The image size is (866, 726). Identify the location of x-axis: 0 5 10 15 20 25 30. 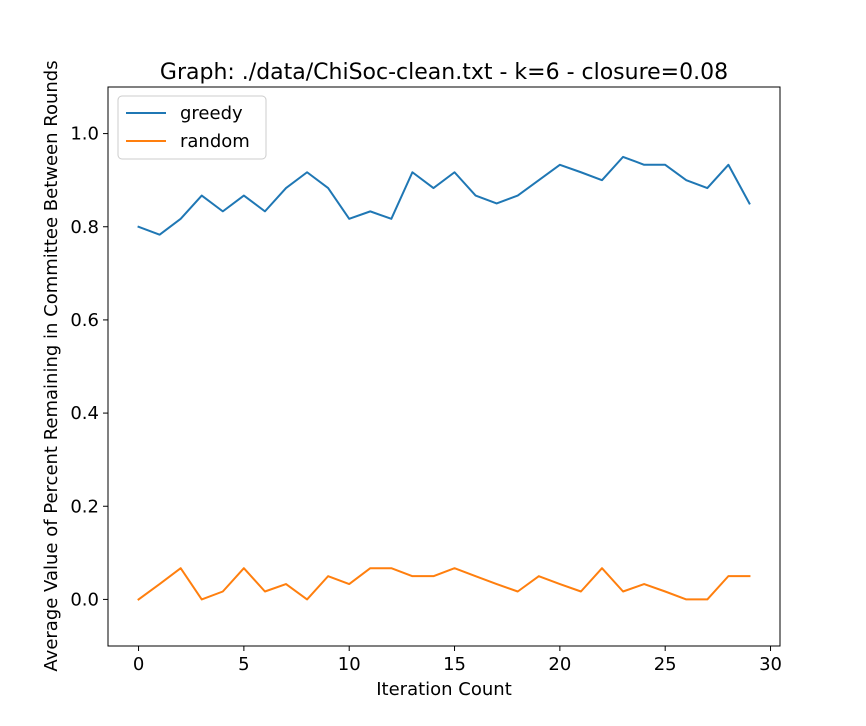
(457, 660).